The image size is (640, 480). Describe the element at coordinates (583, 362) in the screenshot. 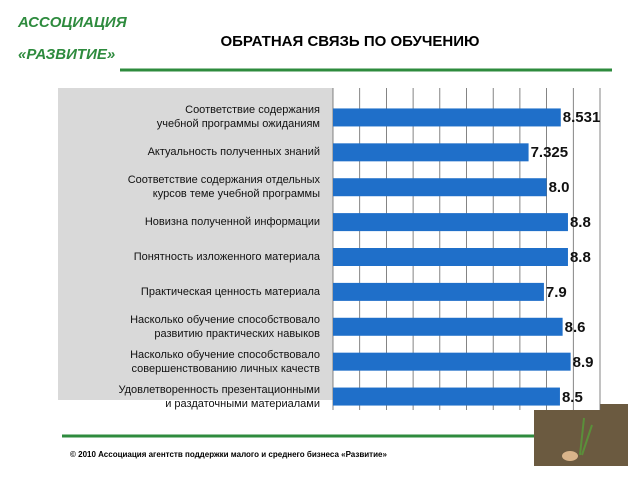

I see `value-label: 8.9` at that location.